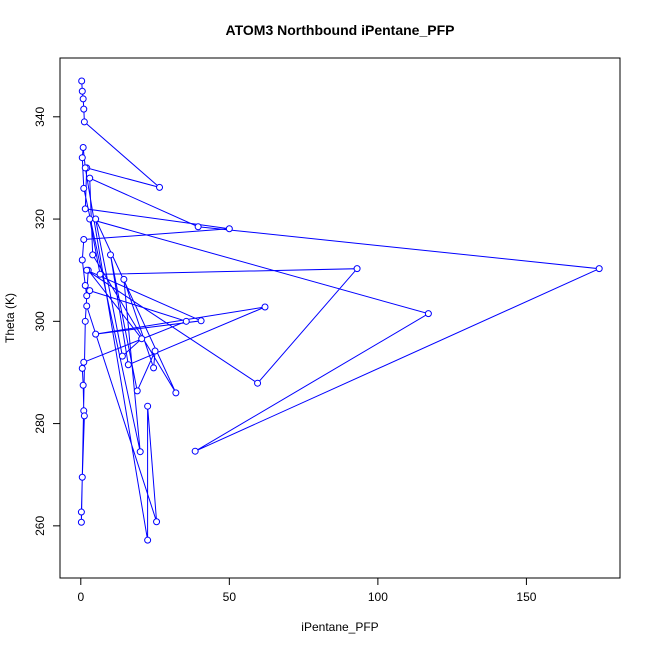  What do you see at coordinates (80, 597) in the screenshot?
I see `x-tick-label: 0` at bounding box center [80, 597].